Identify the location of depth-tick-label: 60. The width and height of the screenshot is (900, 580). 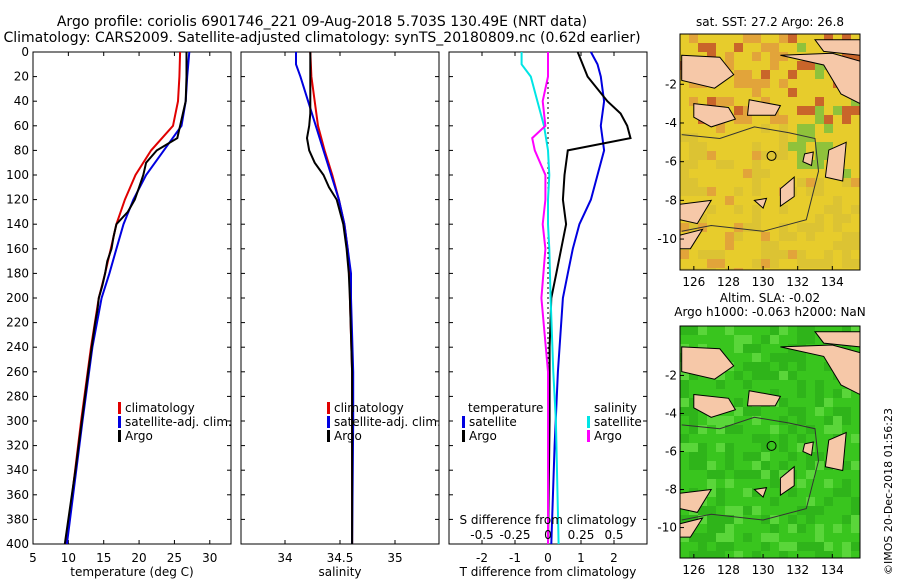
(21, 126).